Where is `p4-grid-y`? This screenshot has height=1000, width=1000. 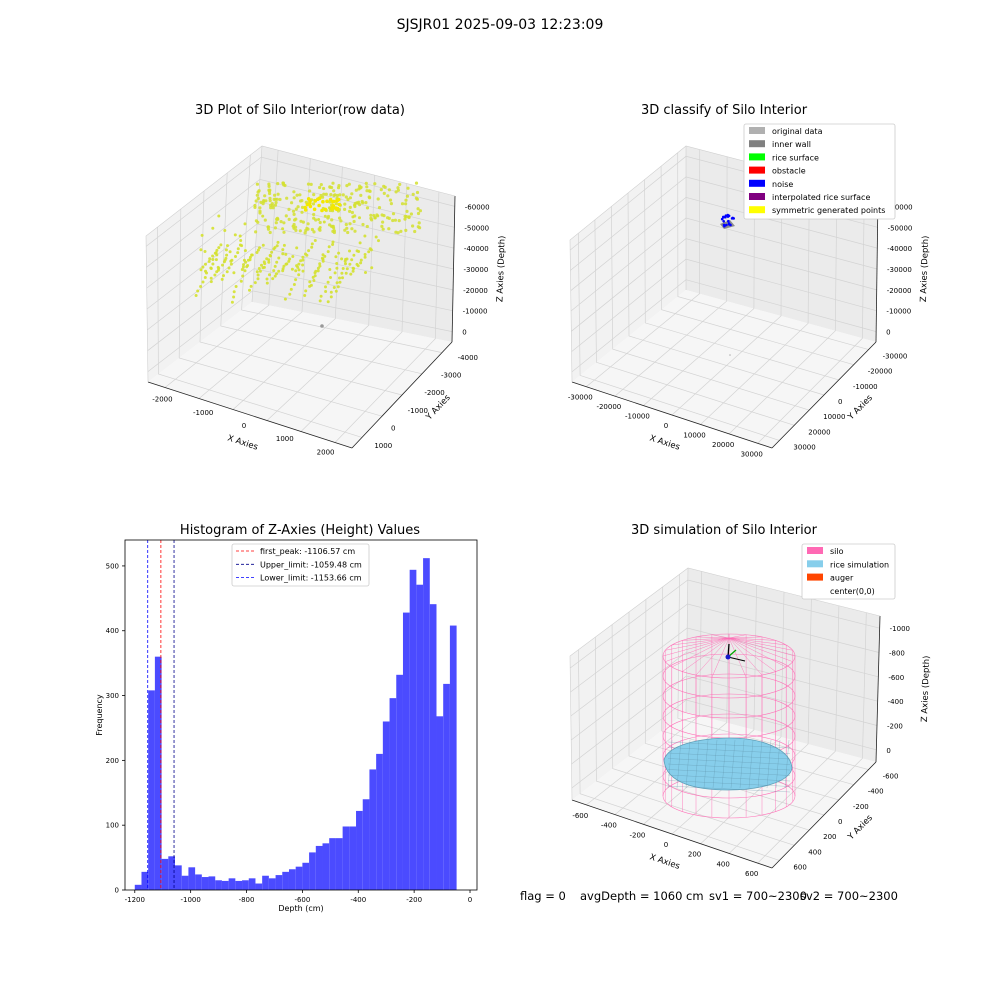
p4-grid-y is located at coordinates (672, 696).